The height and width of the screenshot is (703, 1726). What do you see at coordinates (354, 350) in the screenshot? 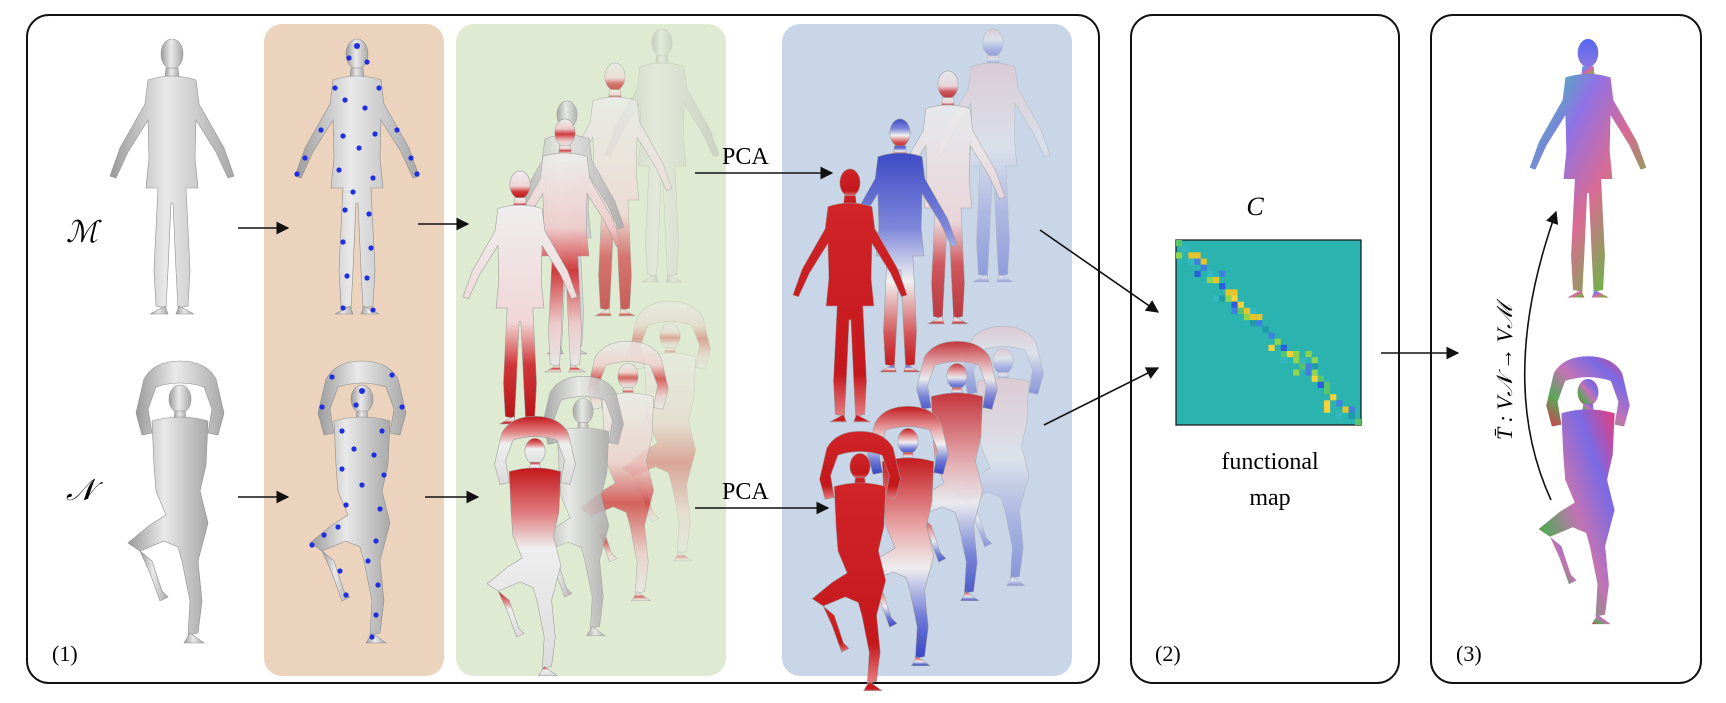
I see `landmarks-stage-bg` at bounding box center [354, 350].